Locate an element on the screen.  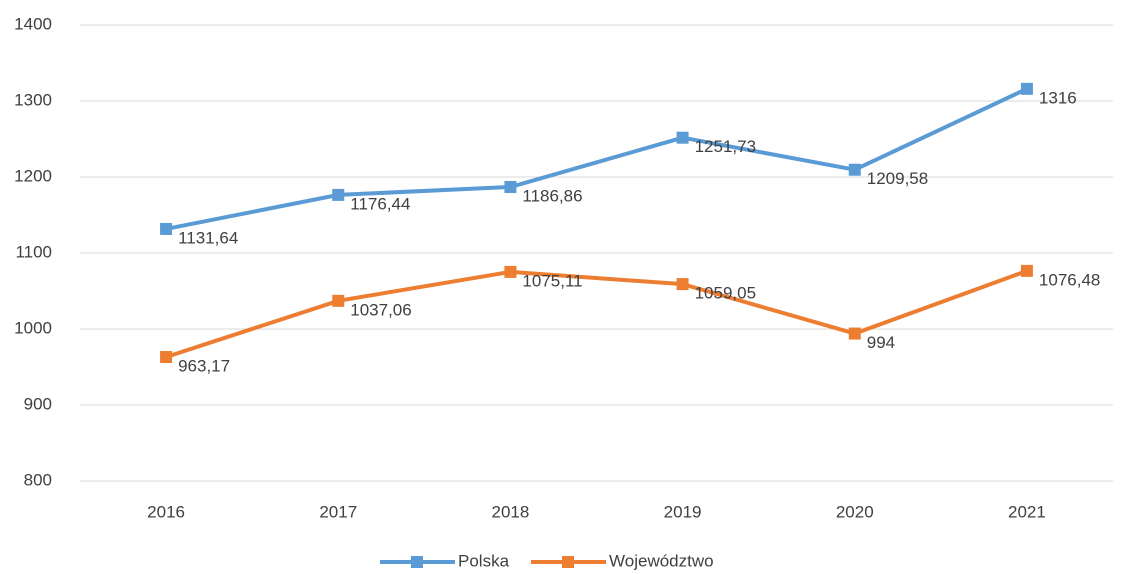
data-label: 1186,86 is located at coordinates (552, 195).